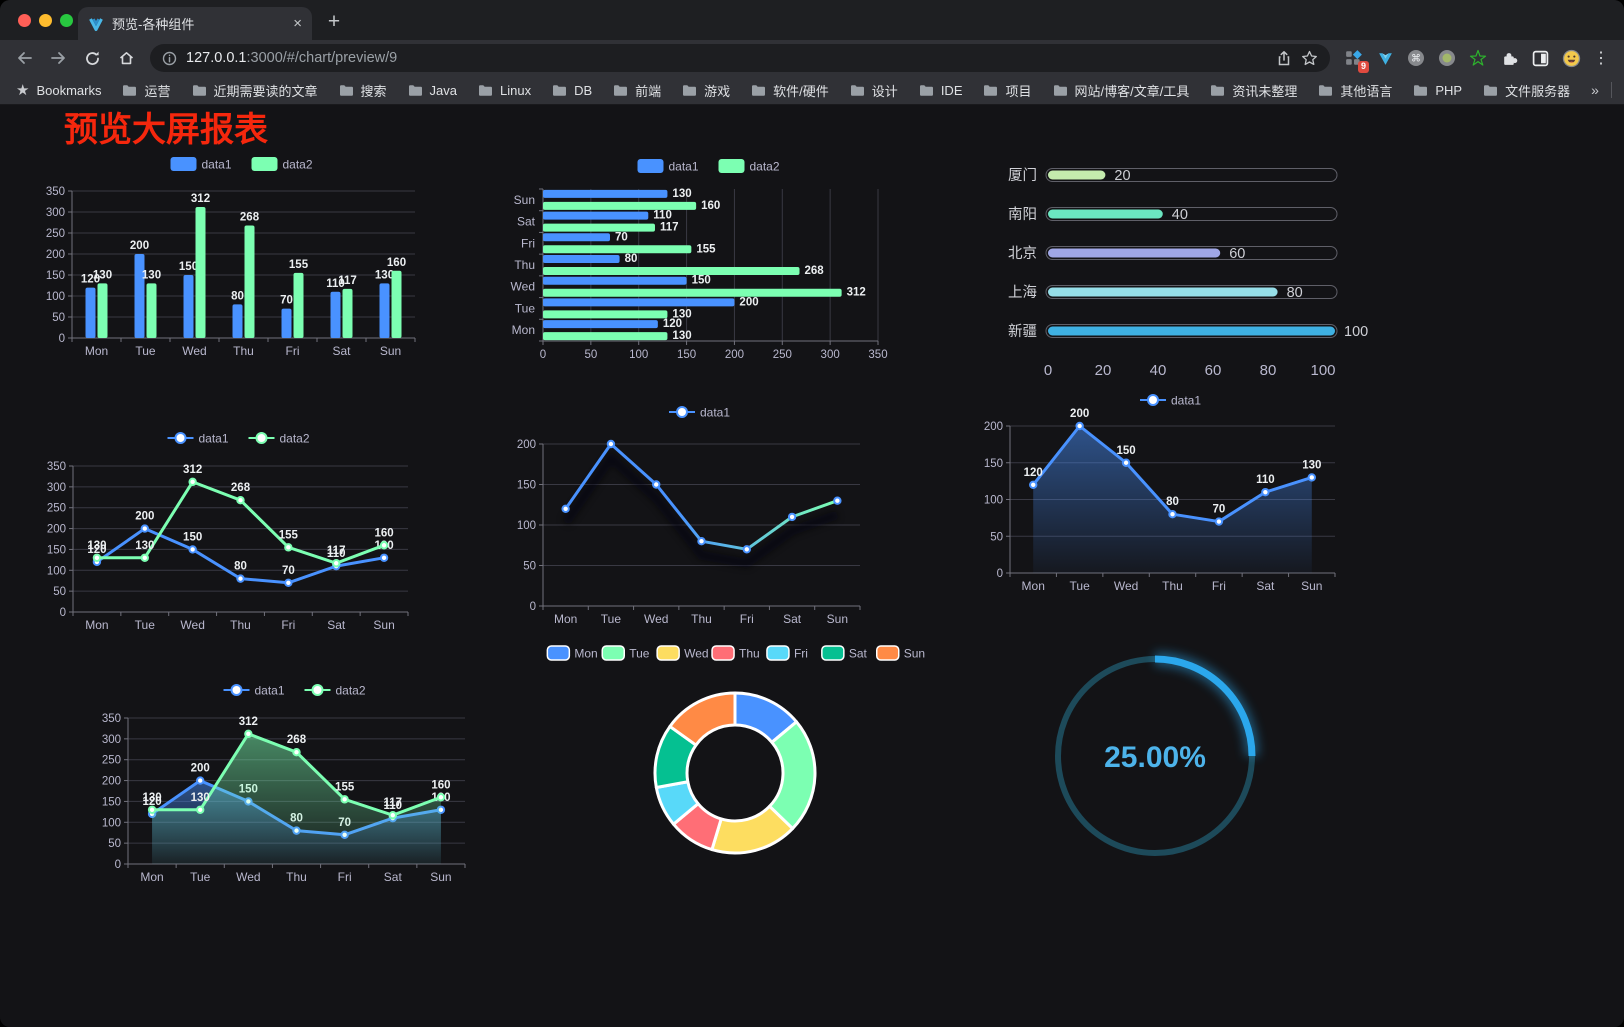 This screenshot has height=1027, width=1624. What do you see at coordinates (1103, 370) in the screenshot?
I see `svg-text: 20` at bounding box center [1103, 370].